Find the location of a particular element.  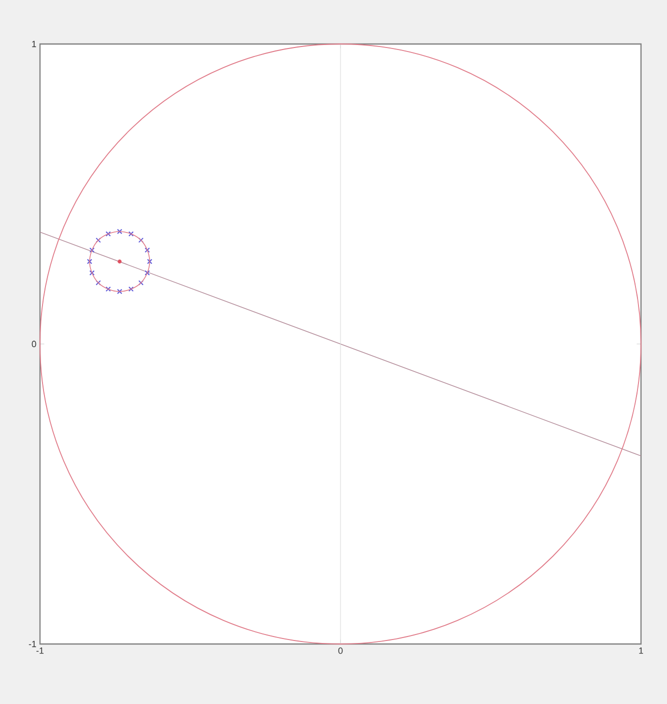

y-tick-label: 0 is located at coordinates (34, 344).